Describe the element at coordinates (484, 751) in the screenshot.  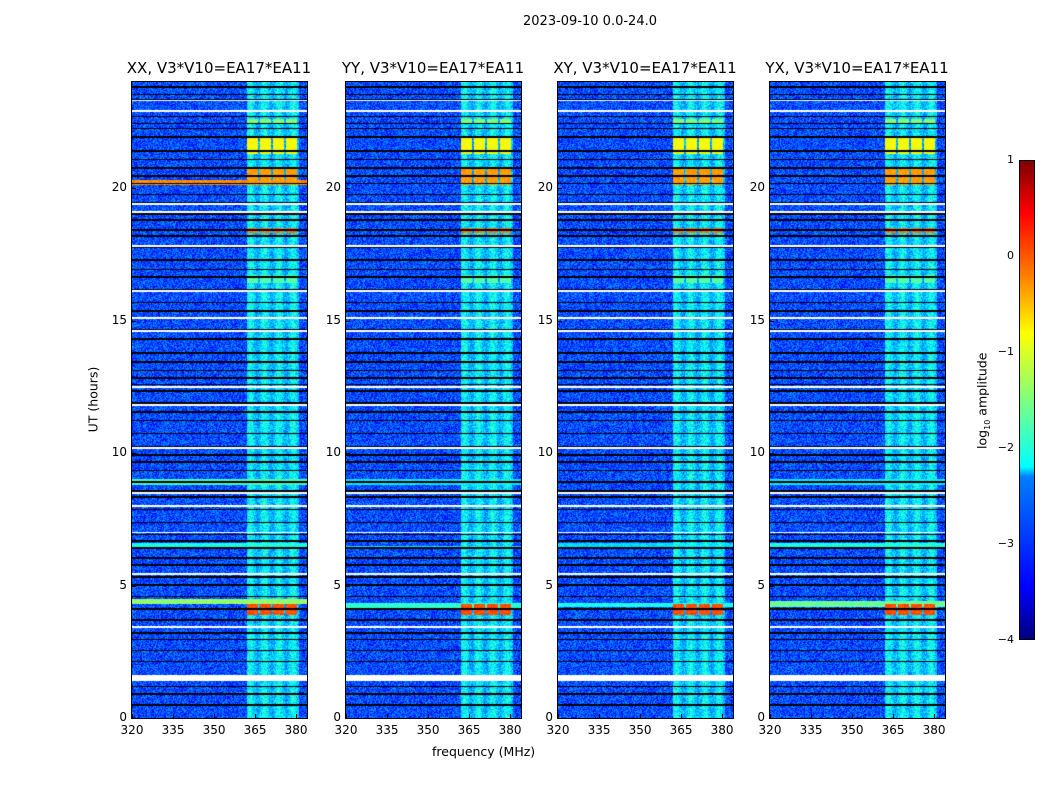
I see `x-axis-label: frequency (MHz)` at that location.